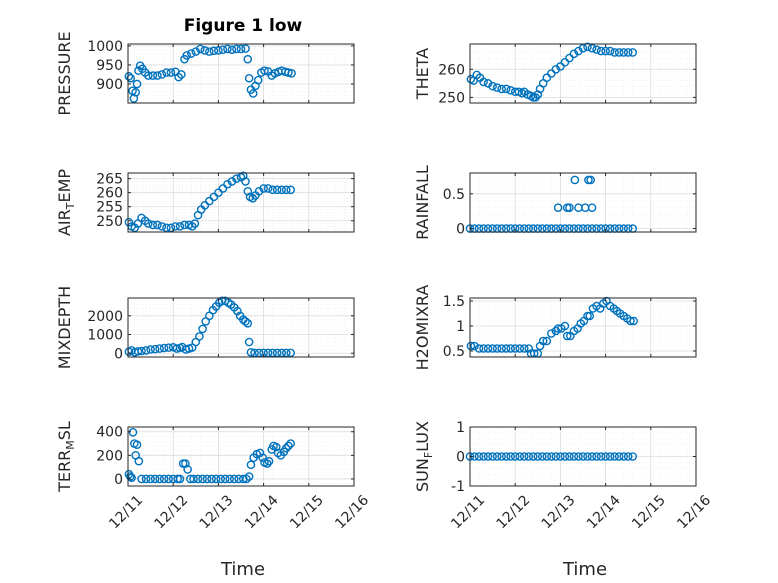 This screenshot has height=583, width=778. Describe the element at coordinates (109, 66) in the screenshot. I see `y-tick-label: 950` at that location.